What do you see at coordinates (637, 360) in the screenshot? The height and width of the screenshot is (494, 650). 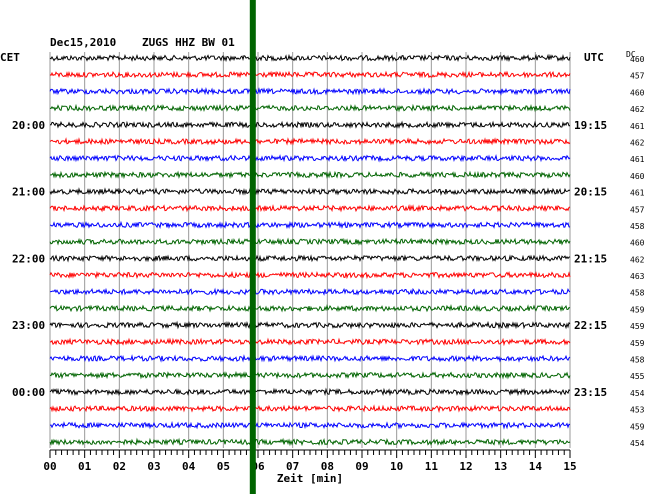 I see `dc-value-19: 458` at bounding box center [637, 360].